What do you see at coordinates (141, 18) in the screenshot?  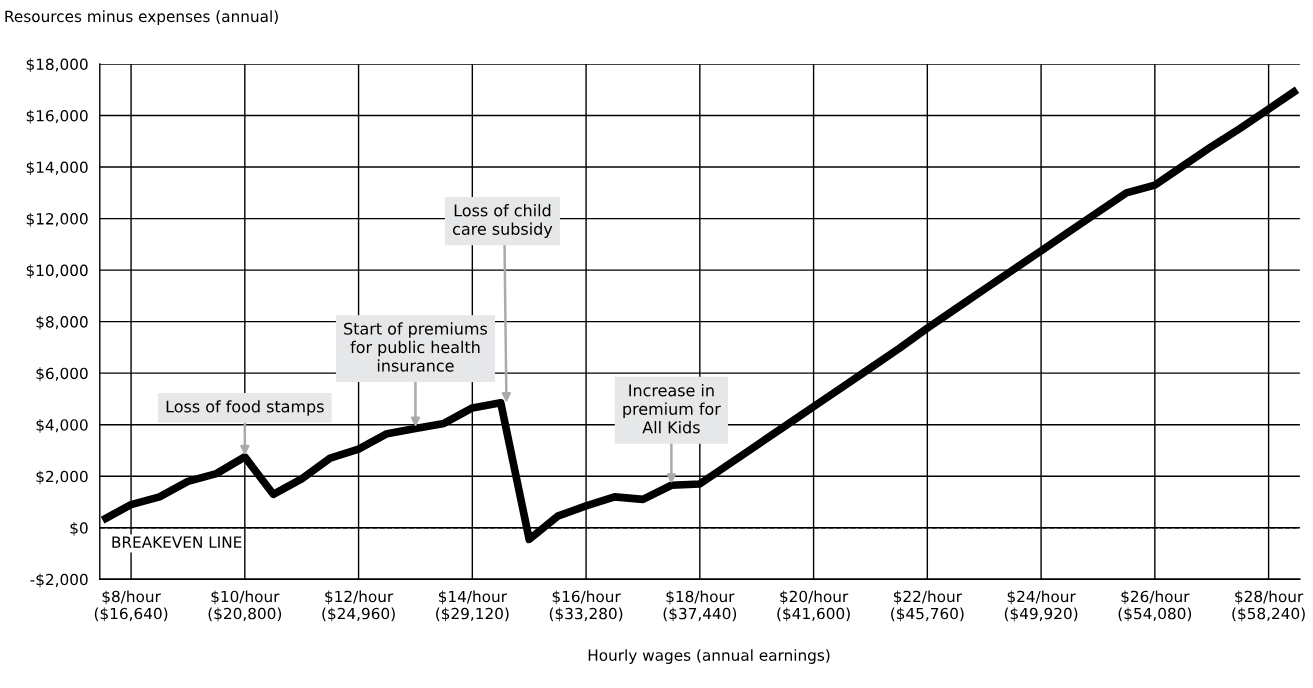 I see `y-axis-title: Resources minus expenses (annual)` at bounding box center [141, 18].